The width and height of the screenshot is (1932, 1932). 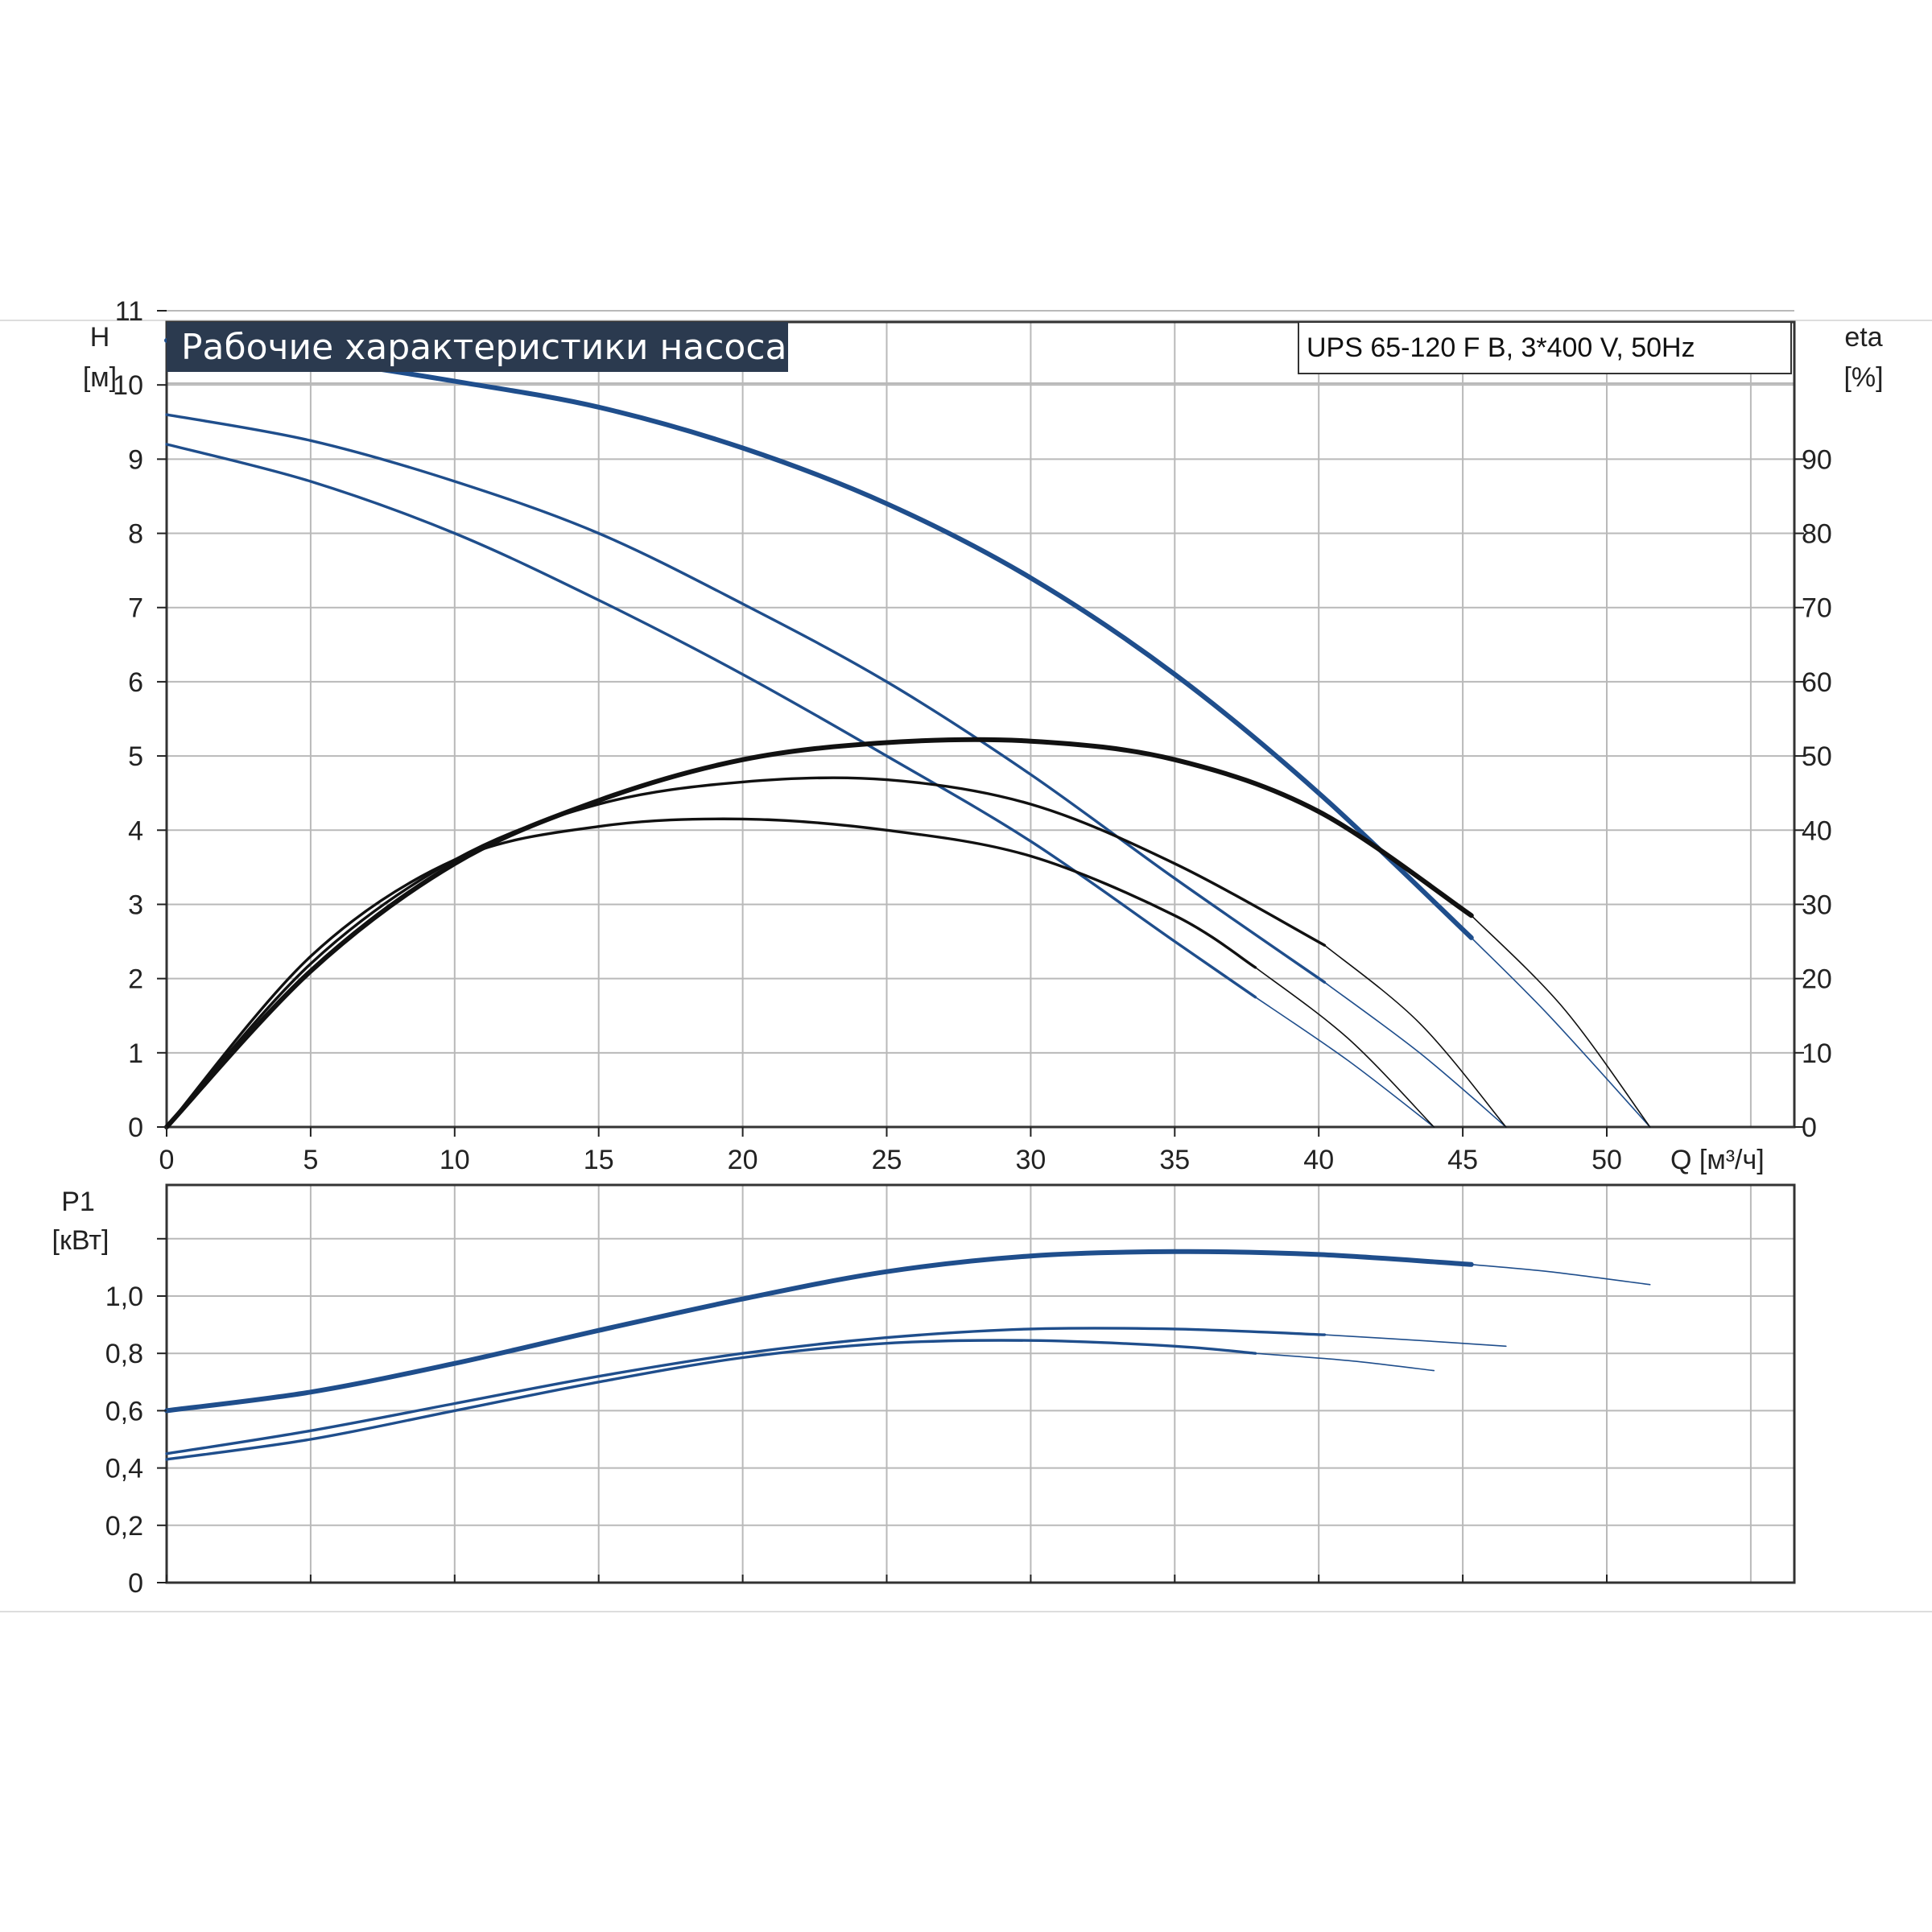 I want to click on efficiency-axis-unit: [%], so click(x=1863, y=377).